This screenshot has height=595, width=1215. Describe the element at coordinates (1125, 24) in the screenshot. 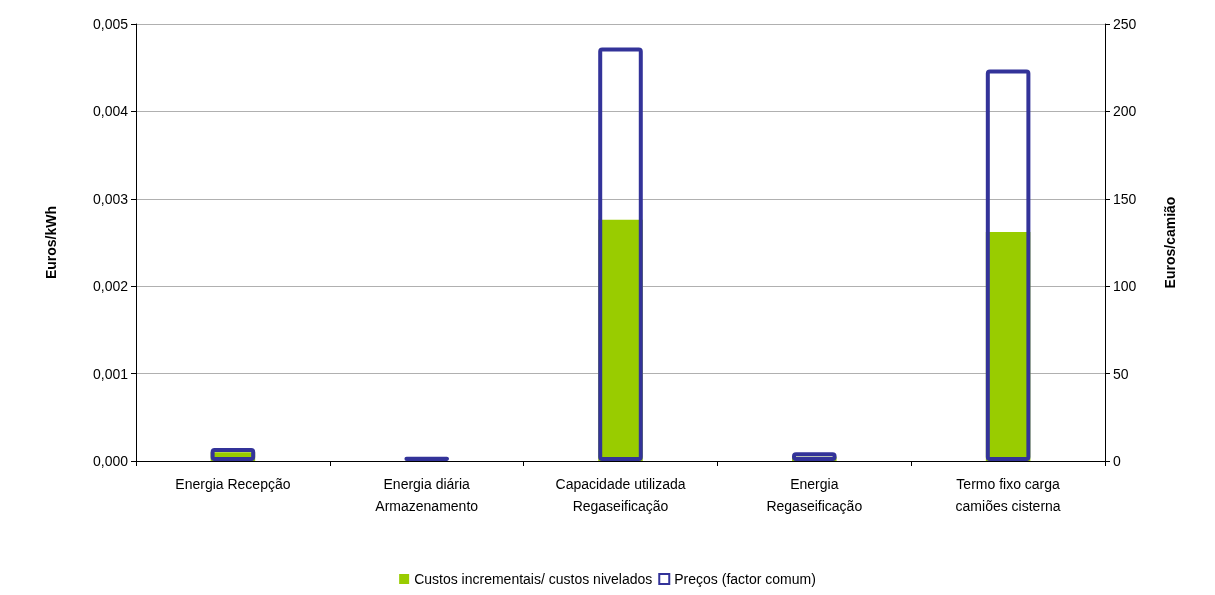

I see `y2-tick-label: 250` at that location.